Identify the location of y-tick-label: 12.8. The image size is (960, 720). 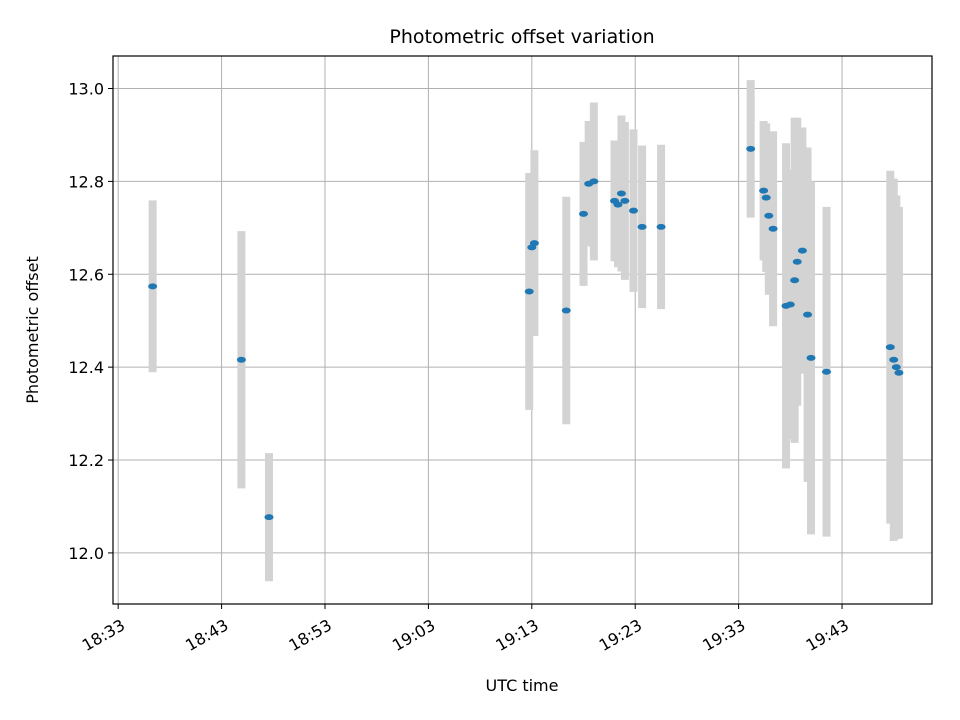
(86, 181).